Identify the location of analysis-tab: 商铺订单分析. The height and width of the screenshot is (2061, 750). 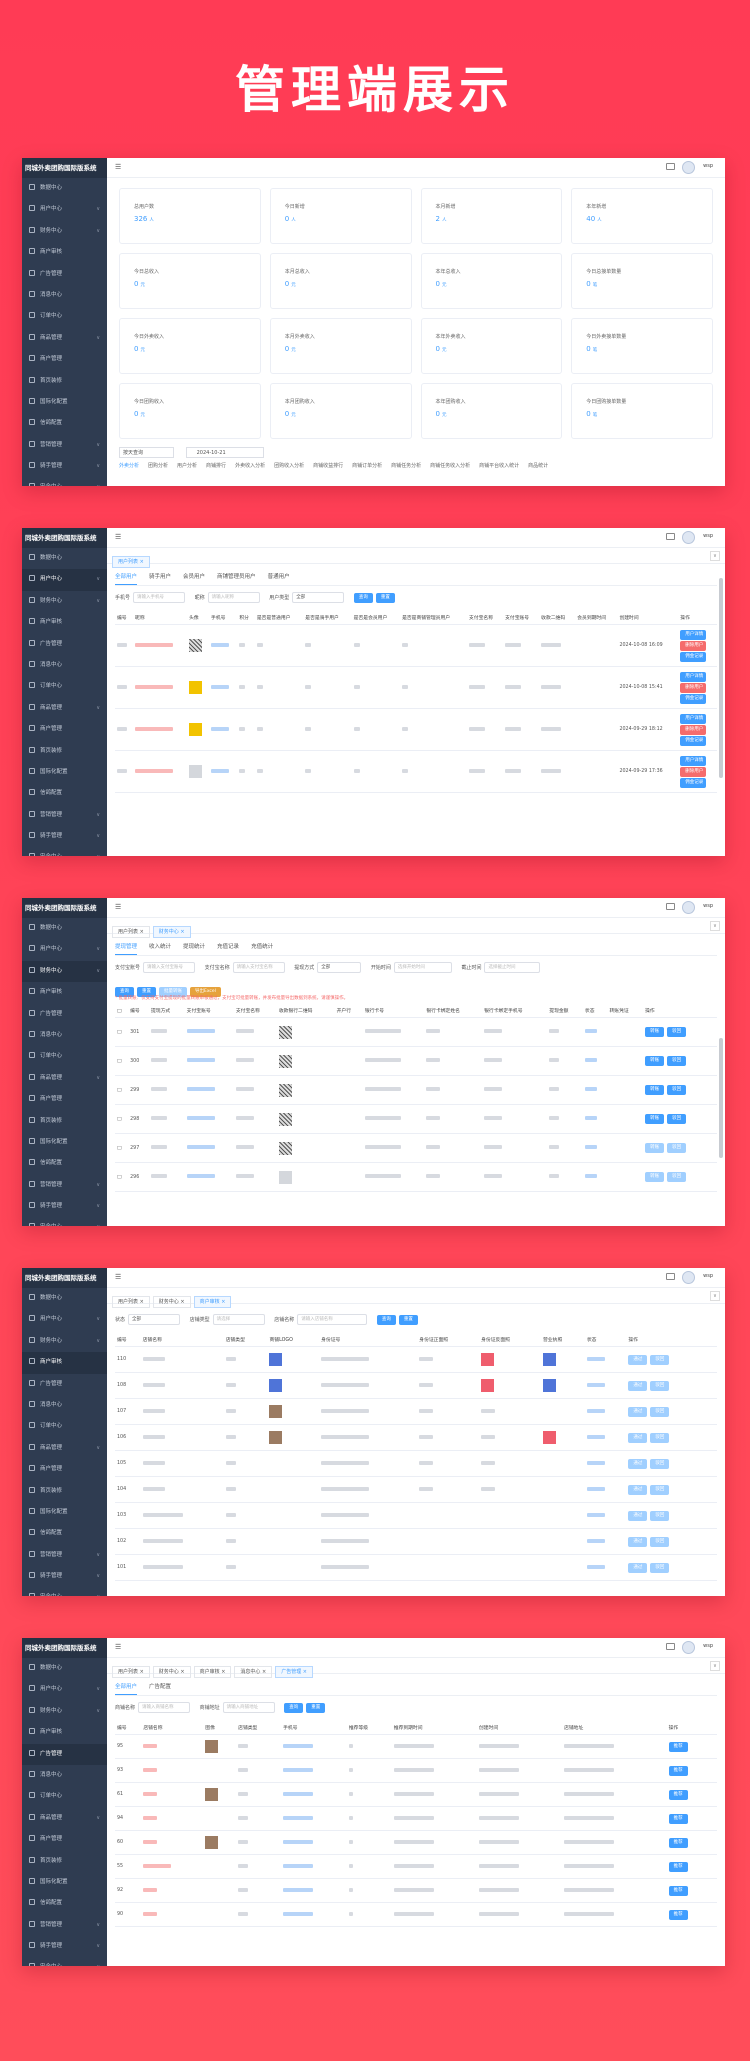
(367, 466).